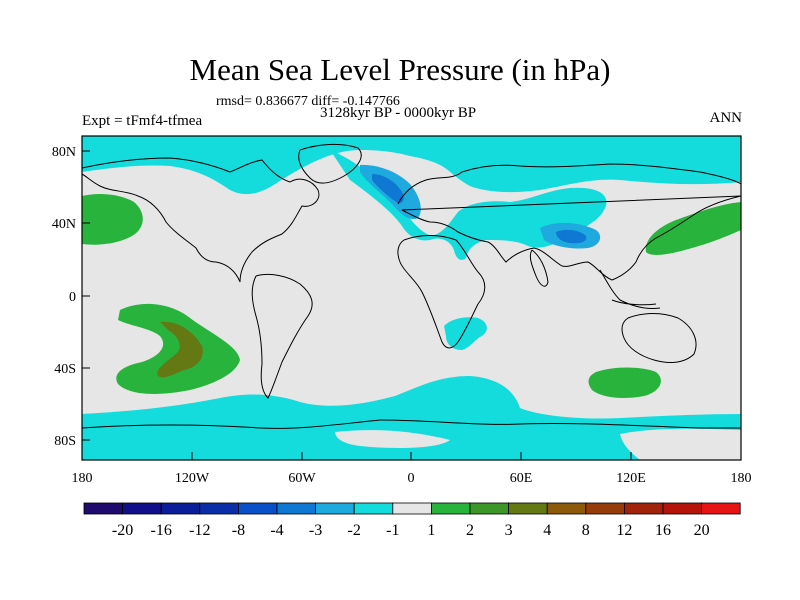  I want to click on colorbar-label: 4, so click(547, 530).